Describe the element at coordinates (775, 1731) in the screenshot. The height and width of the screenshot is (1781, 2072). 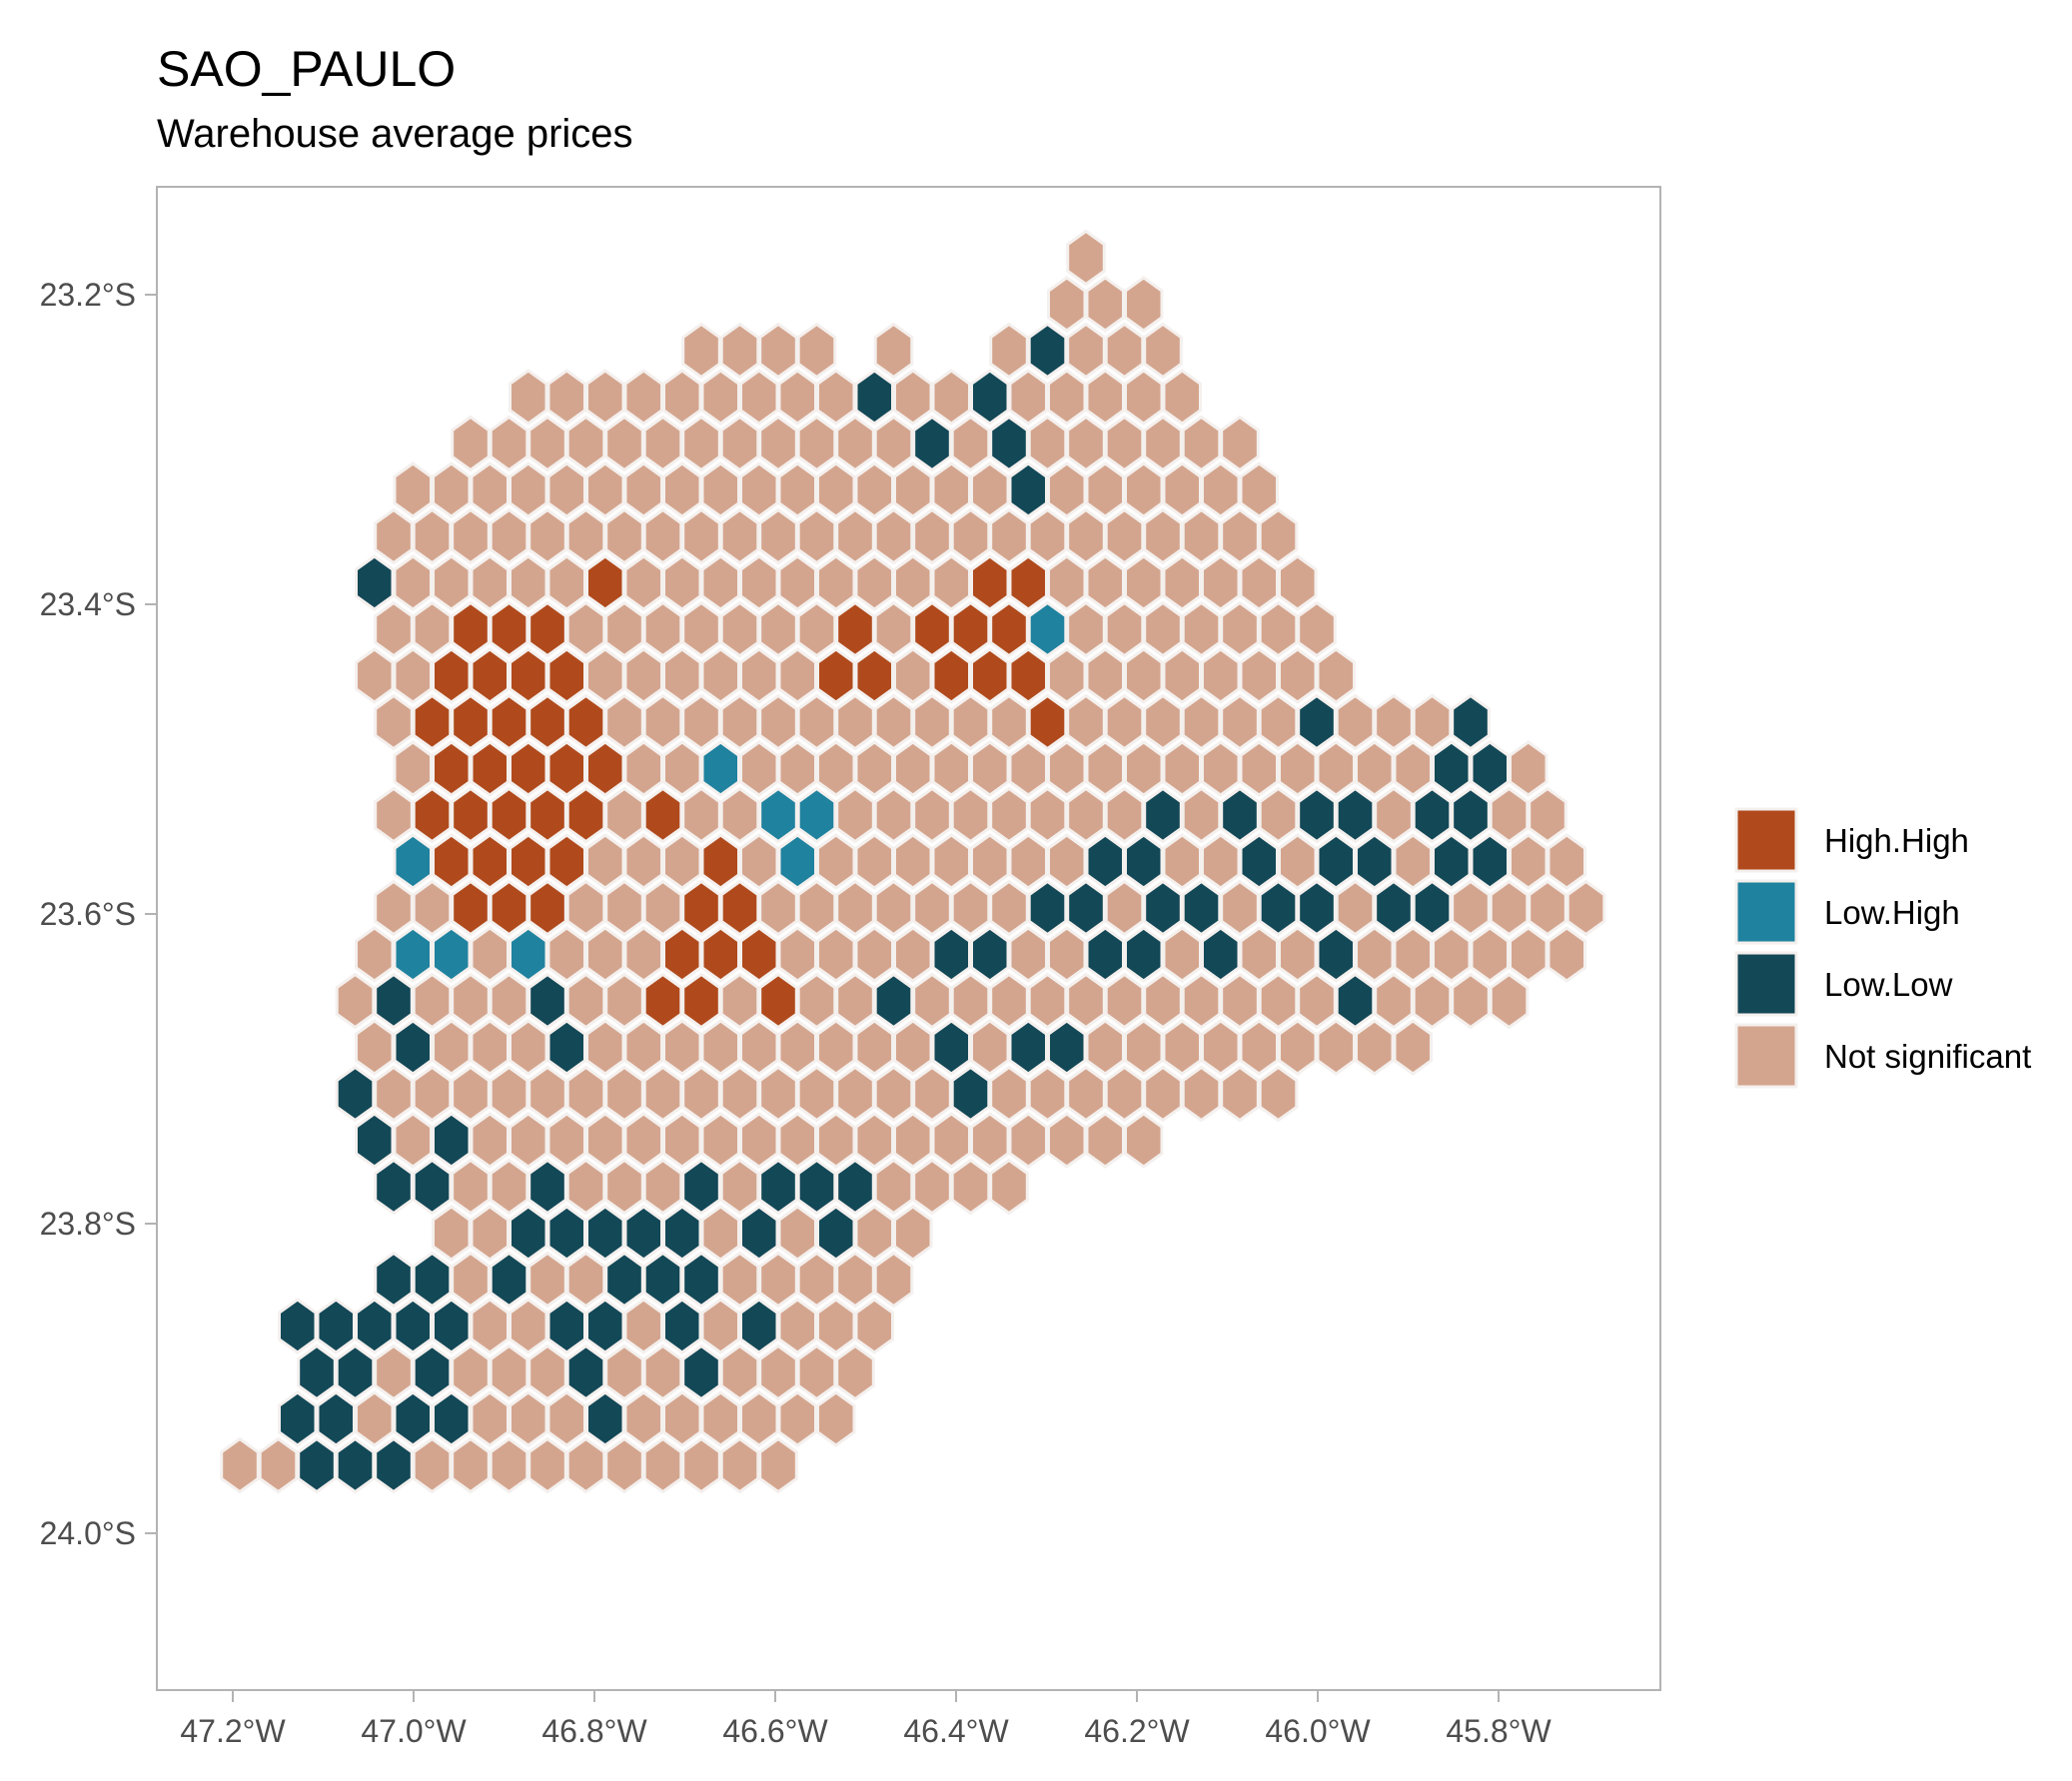
I see `x-tick-label: 46.6°W` at that location.